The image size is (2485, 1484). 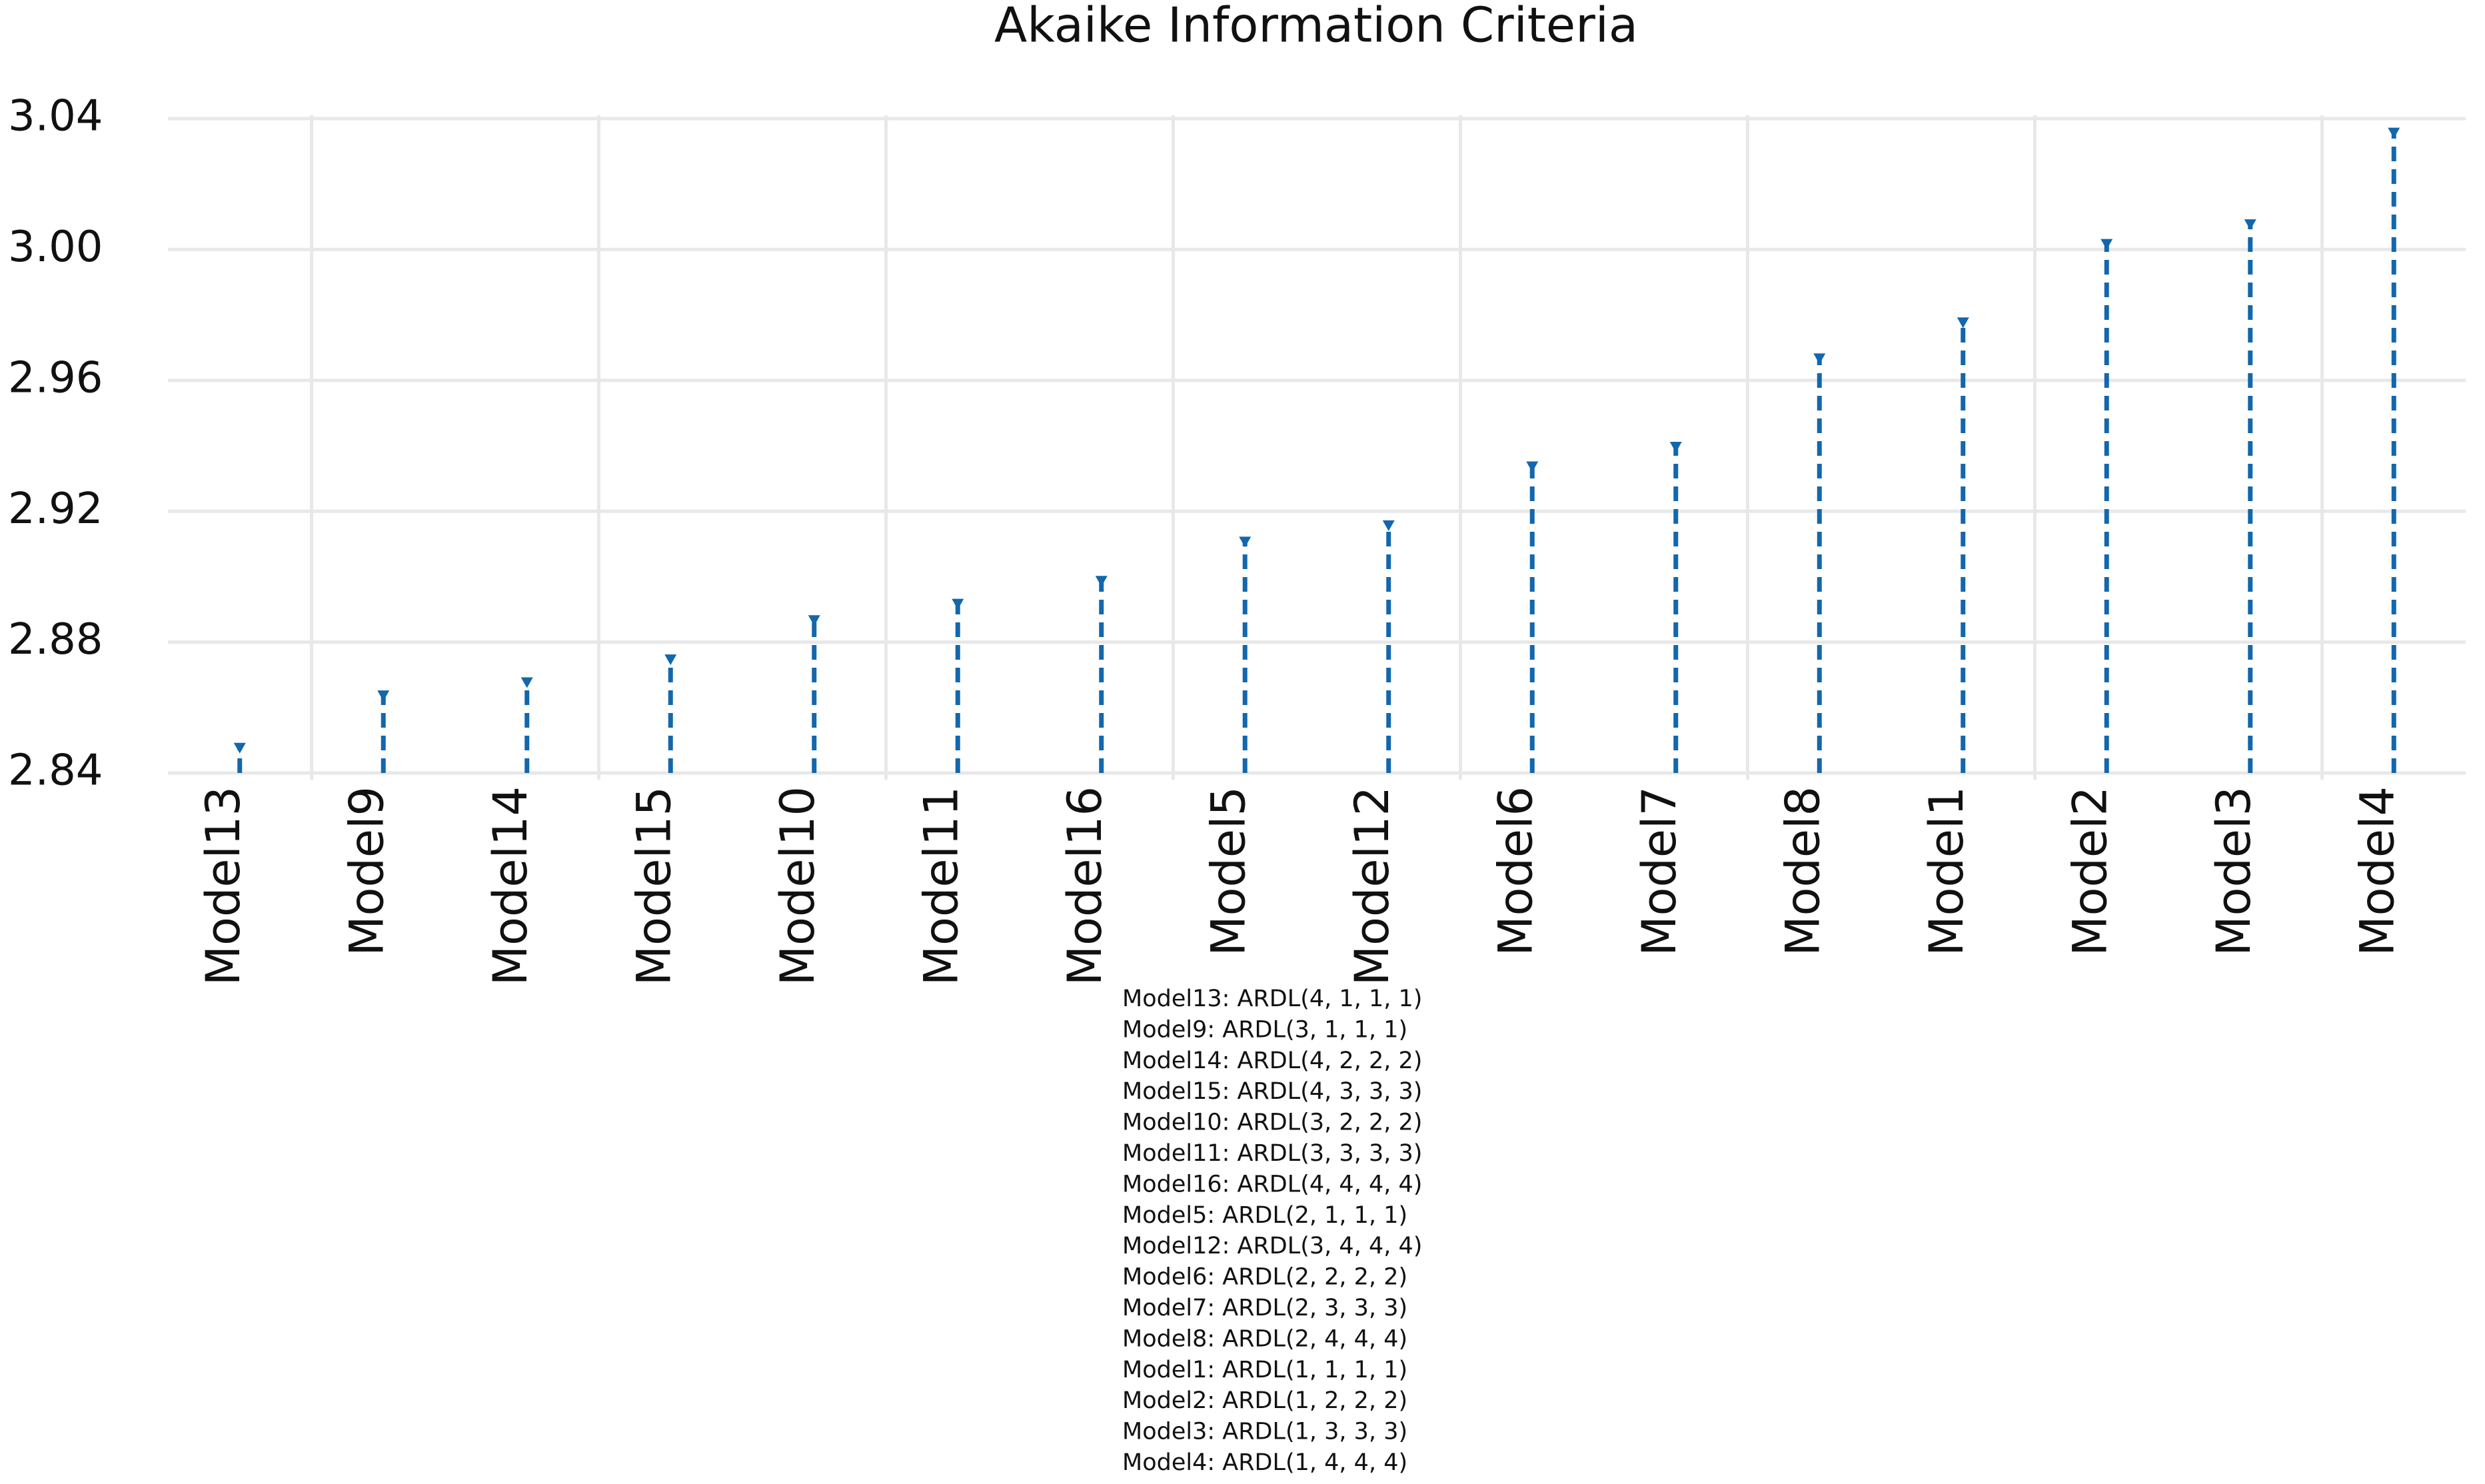 What do you see at coordinates (55, 771) in the screenshot?
I see `y-tick-label: 2.84` at bounding box center [55, 771].